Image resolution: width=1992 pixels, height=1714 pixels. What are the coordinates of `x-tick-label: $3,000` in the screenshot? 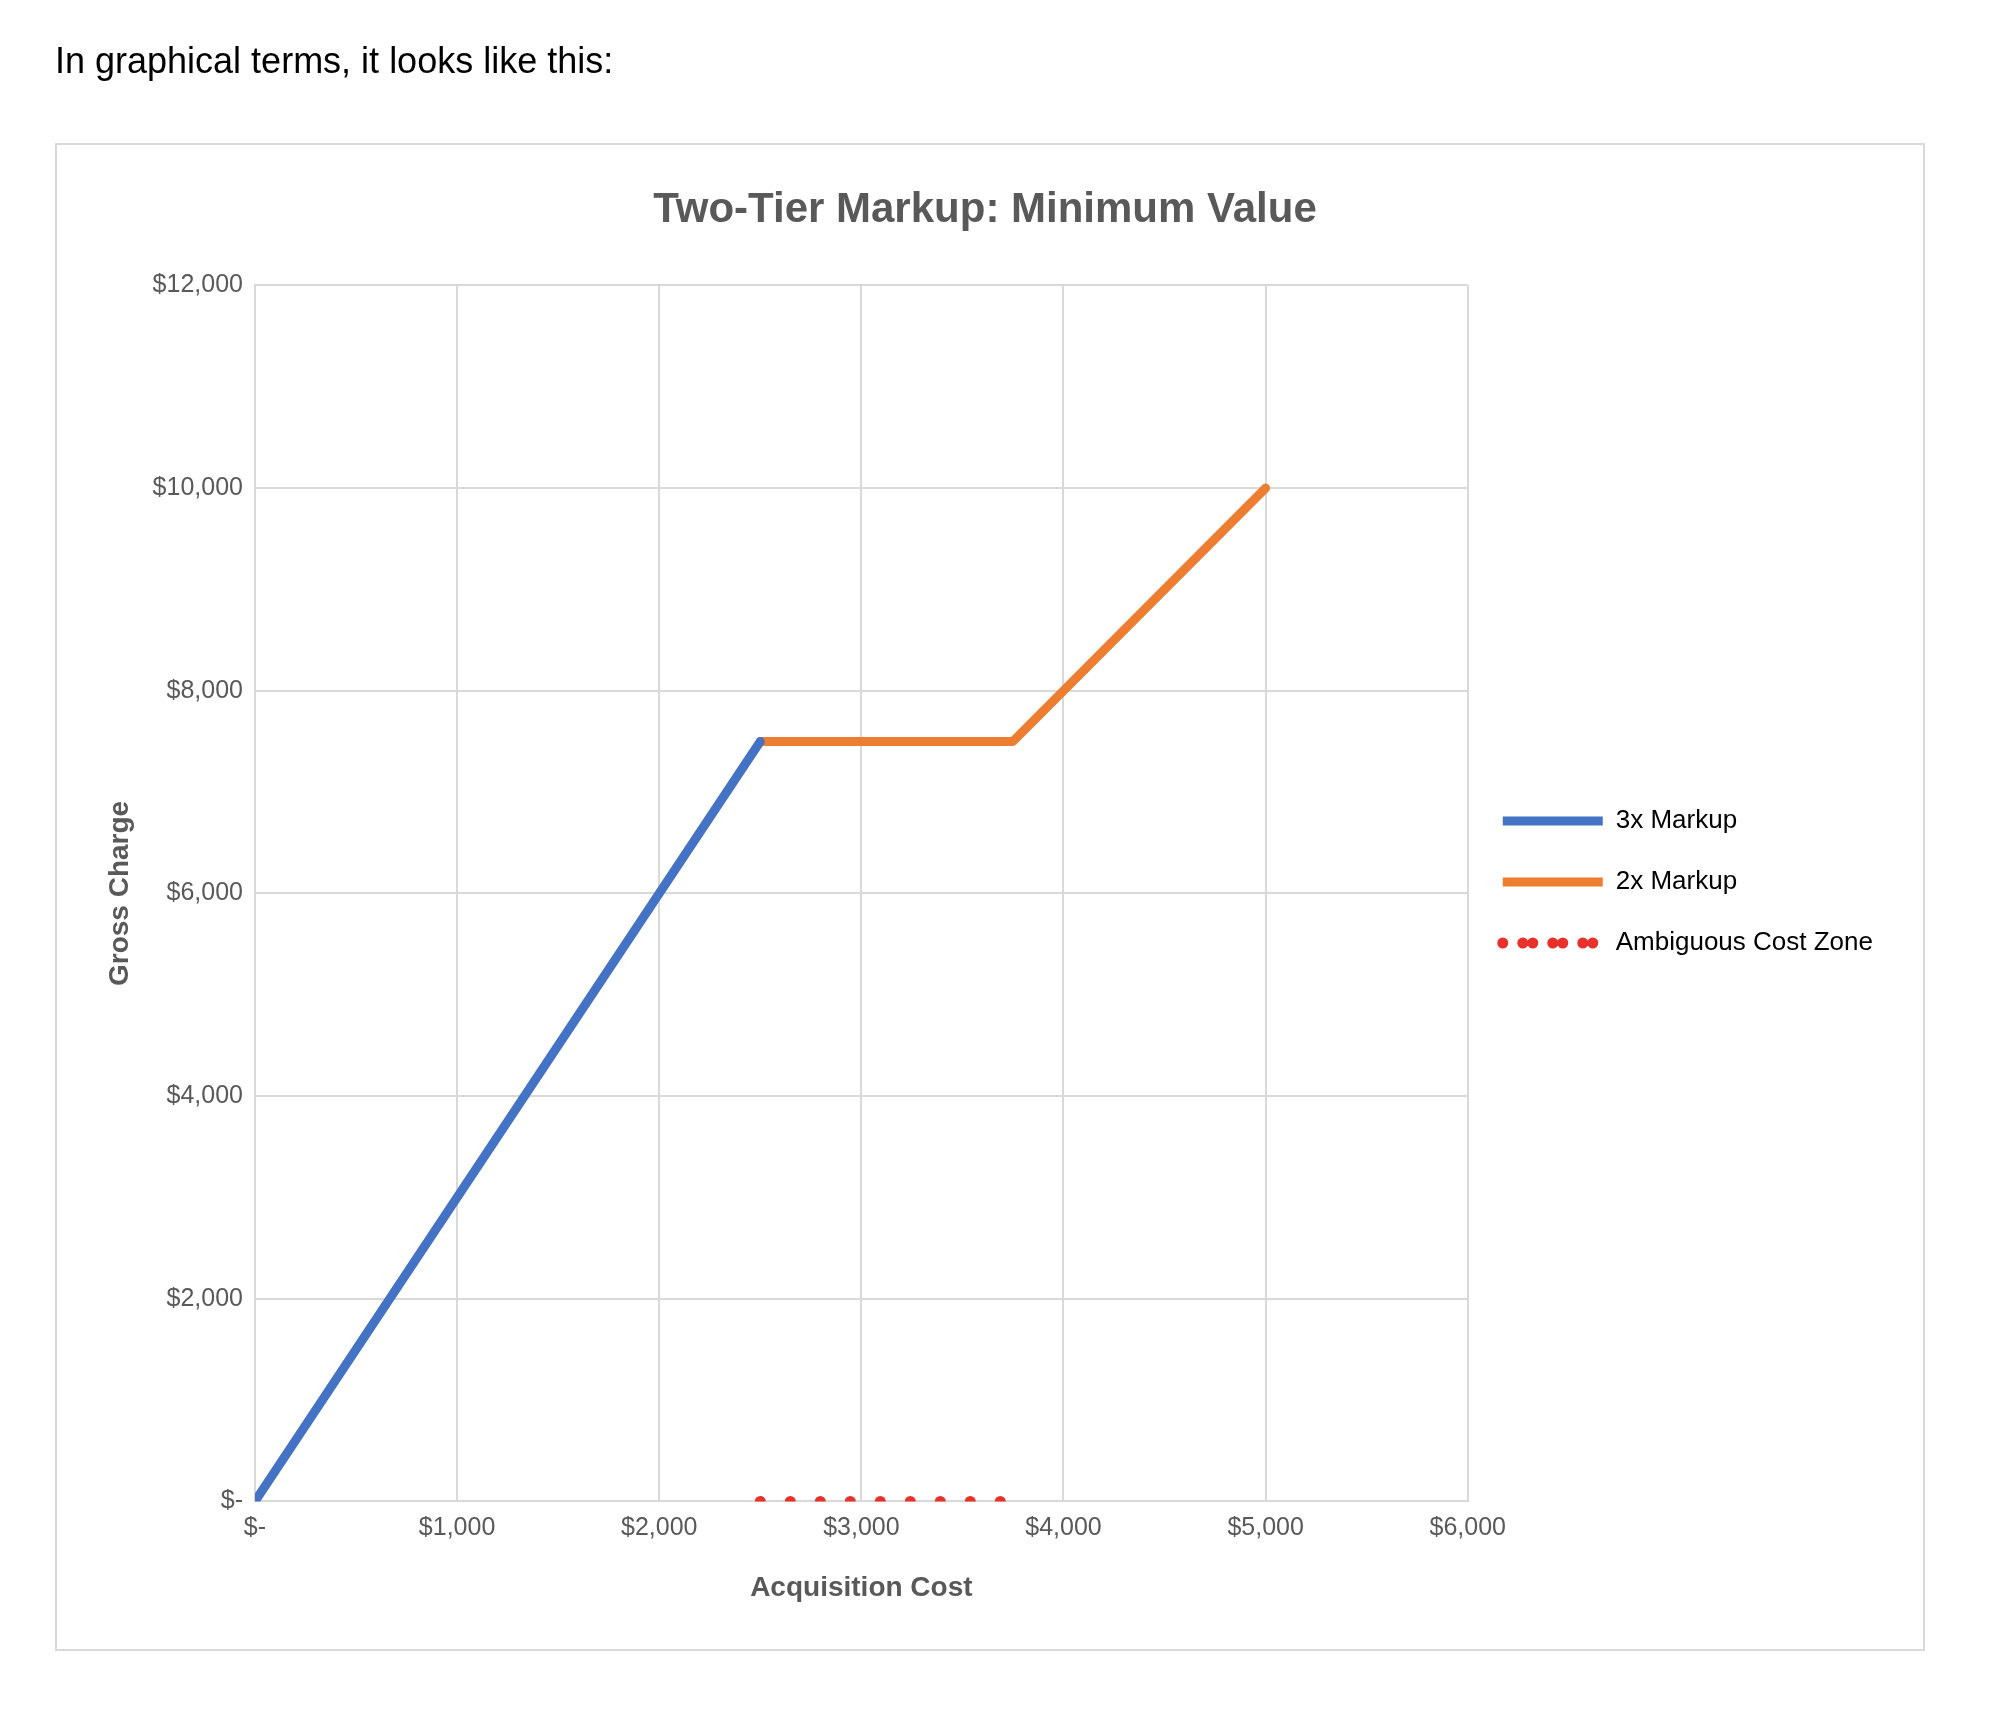 It's located at (861, 1526).